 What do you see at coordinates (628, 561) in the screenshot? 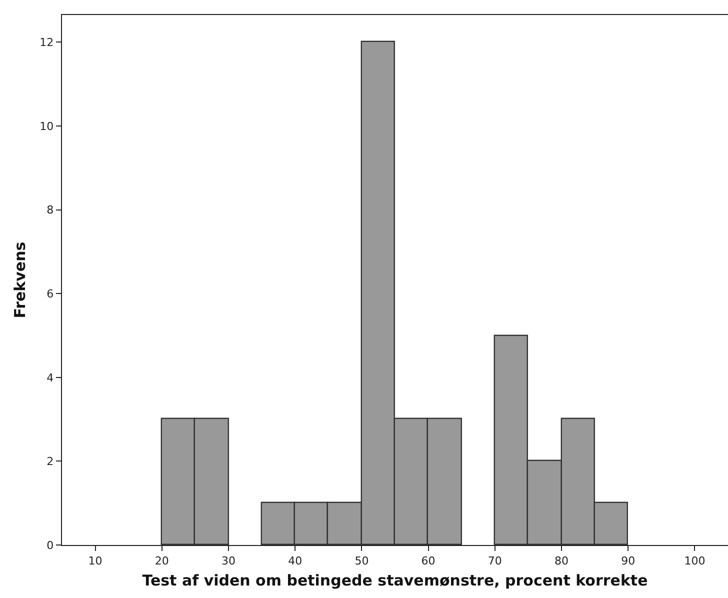
I see `x-tick-label: 90` at bounding box center [628, 561].